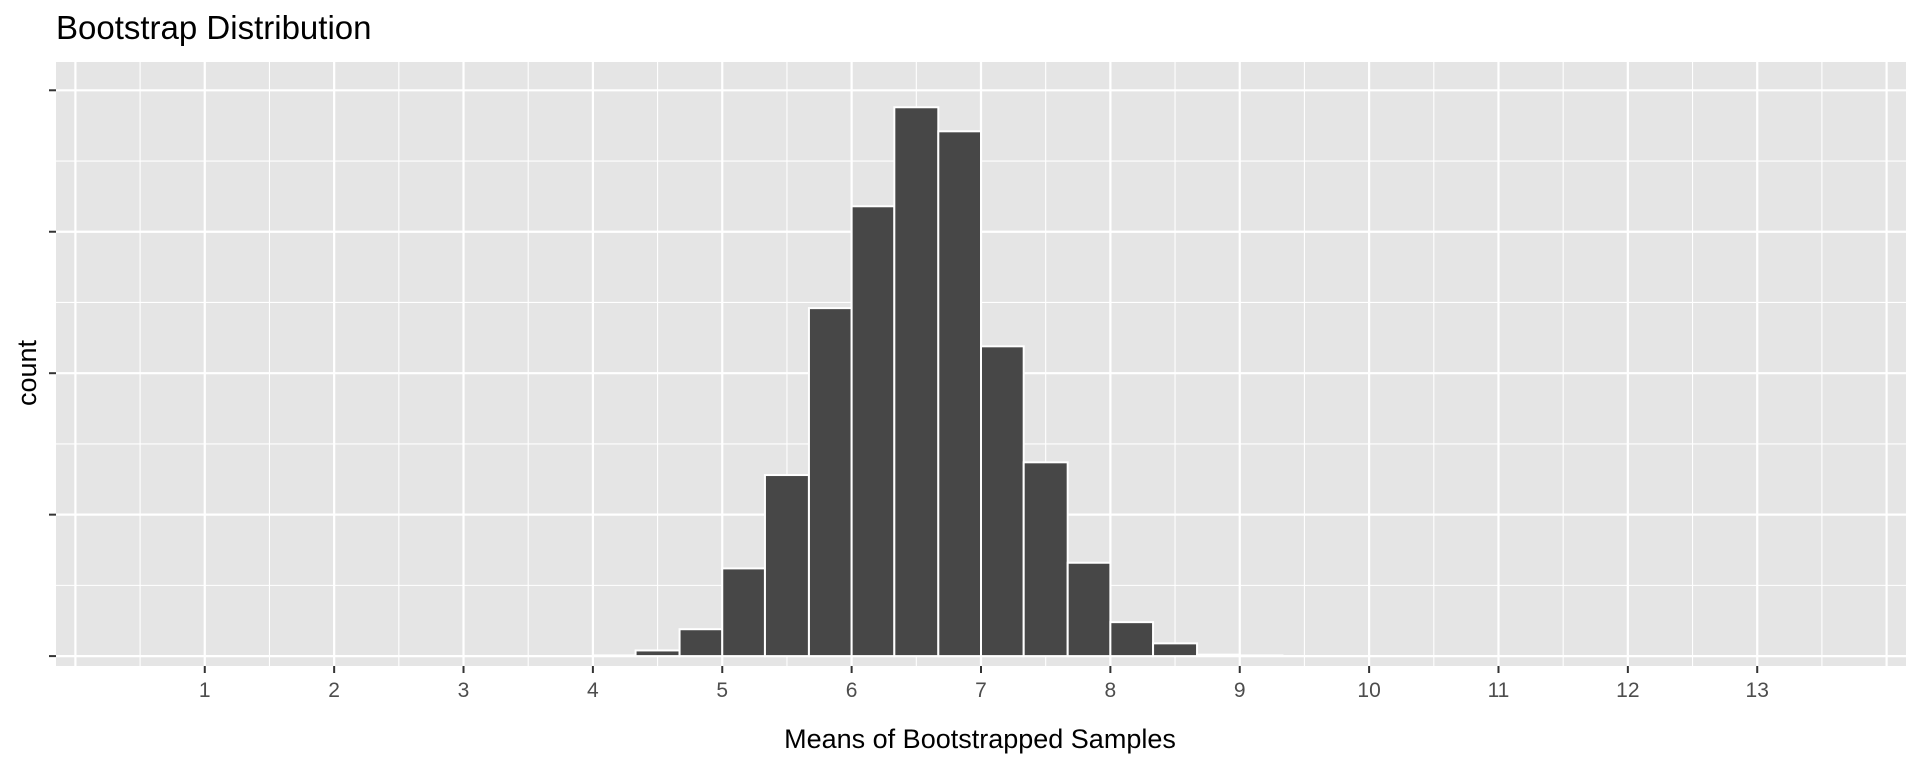 The height and width of the screenshot is (768, 1920). I want to click on y-axis-title: count, so click(27, 372).